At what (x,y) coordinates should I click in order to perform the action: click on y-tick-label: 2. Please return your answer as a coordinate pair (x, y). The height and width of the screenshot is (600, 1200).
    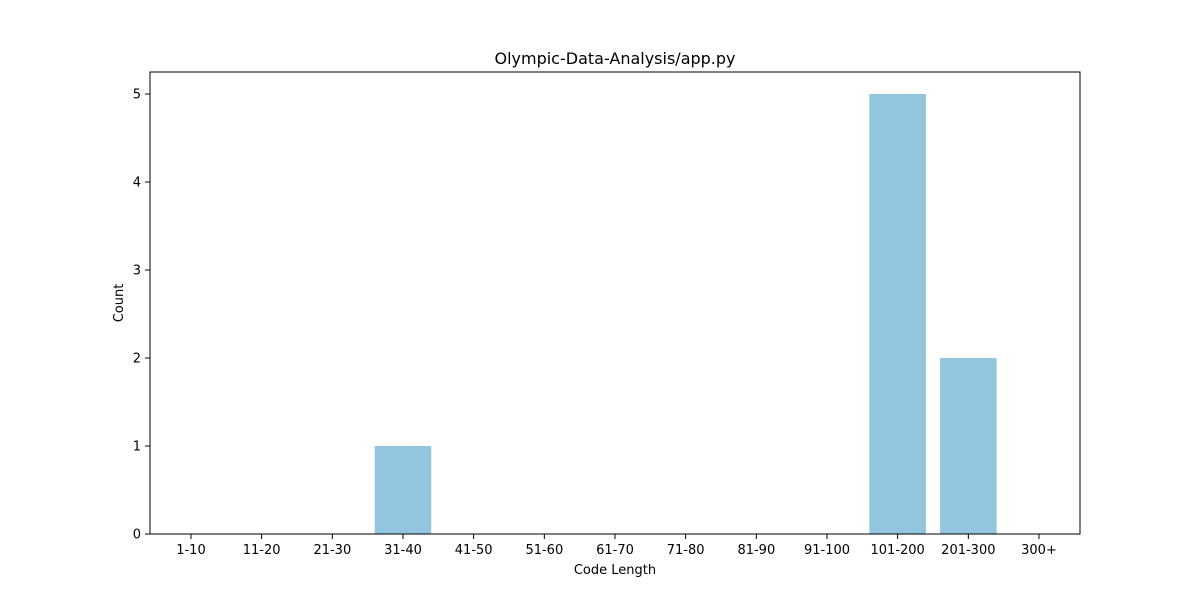
    Looking at the image, I should click on (137, 359).